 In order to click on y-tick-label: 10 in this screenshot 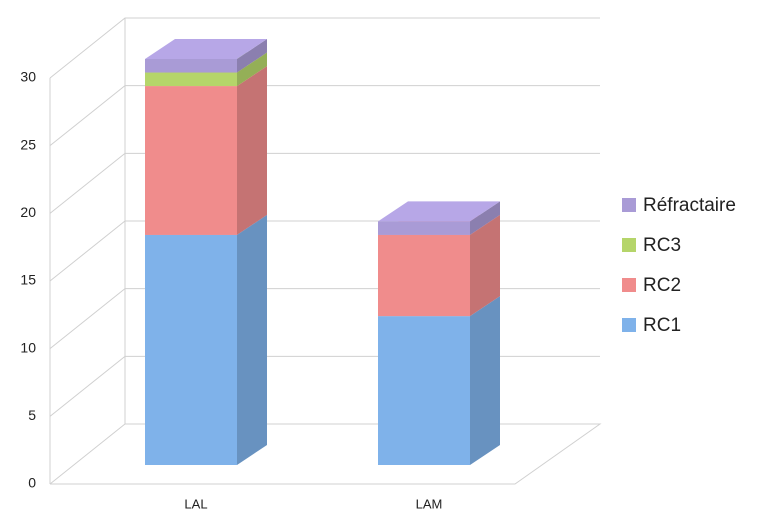, I will do `click(28, 347)`.